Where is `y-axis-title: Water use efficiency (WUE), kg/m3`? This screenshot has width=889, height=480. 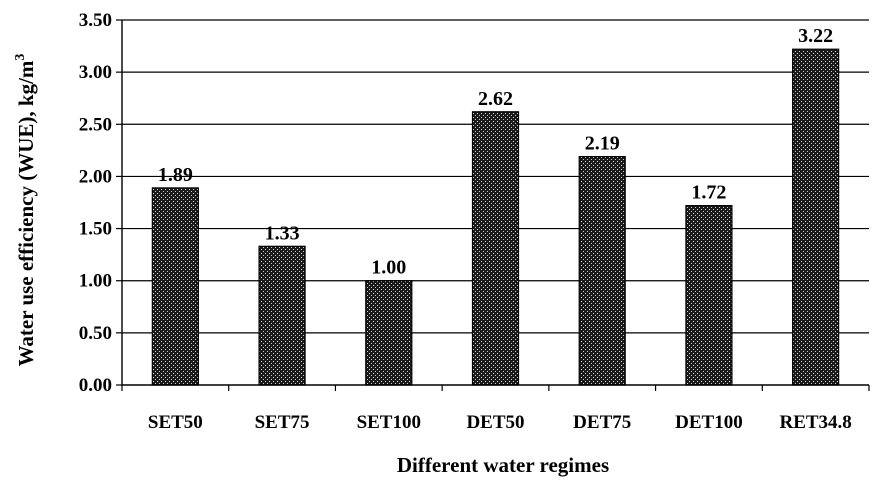
y-axis-title: Water use efficiency (WUE), kg/m3 is located at coordinates (25, 210).